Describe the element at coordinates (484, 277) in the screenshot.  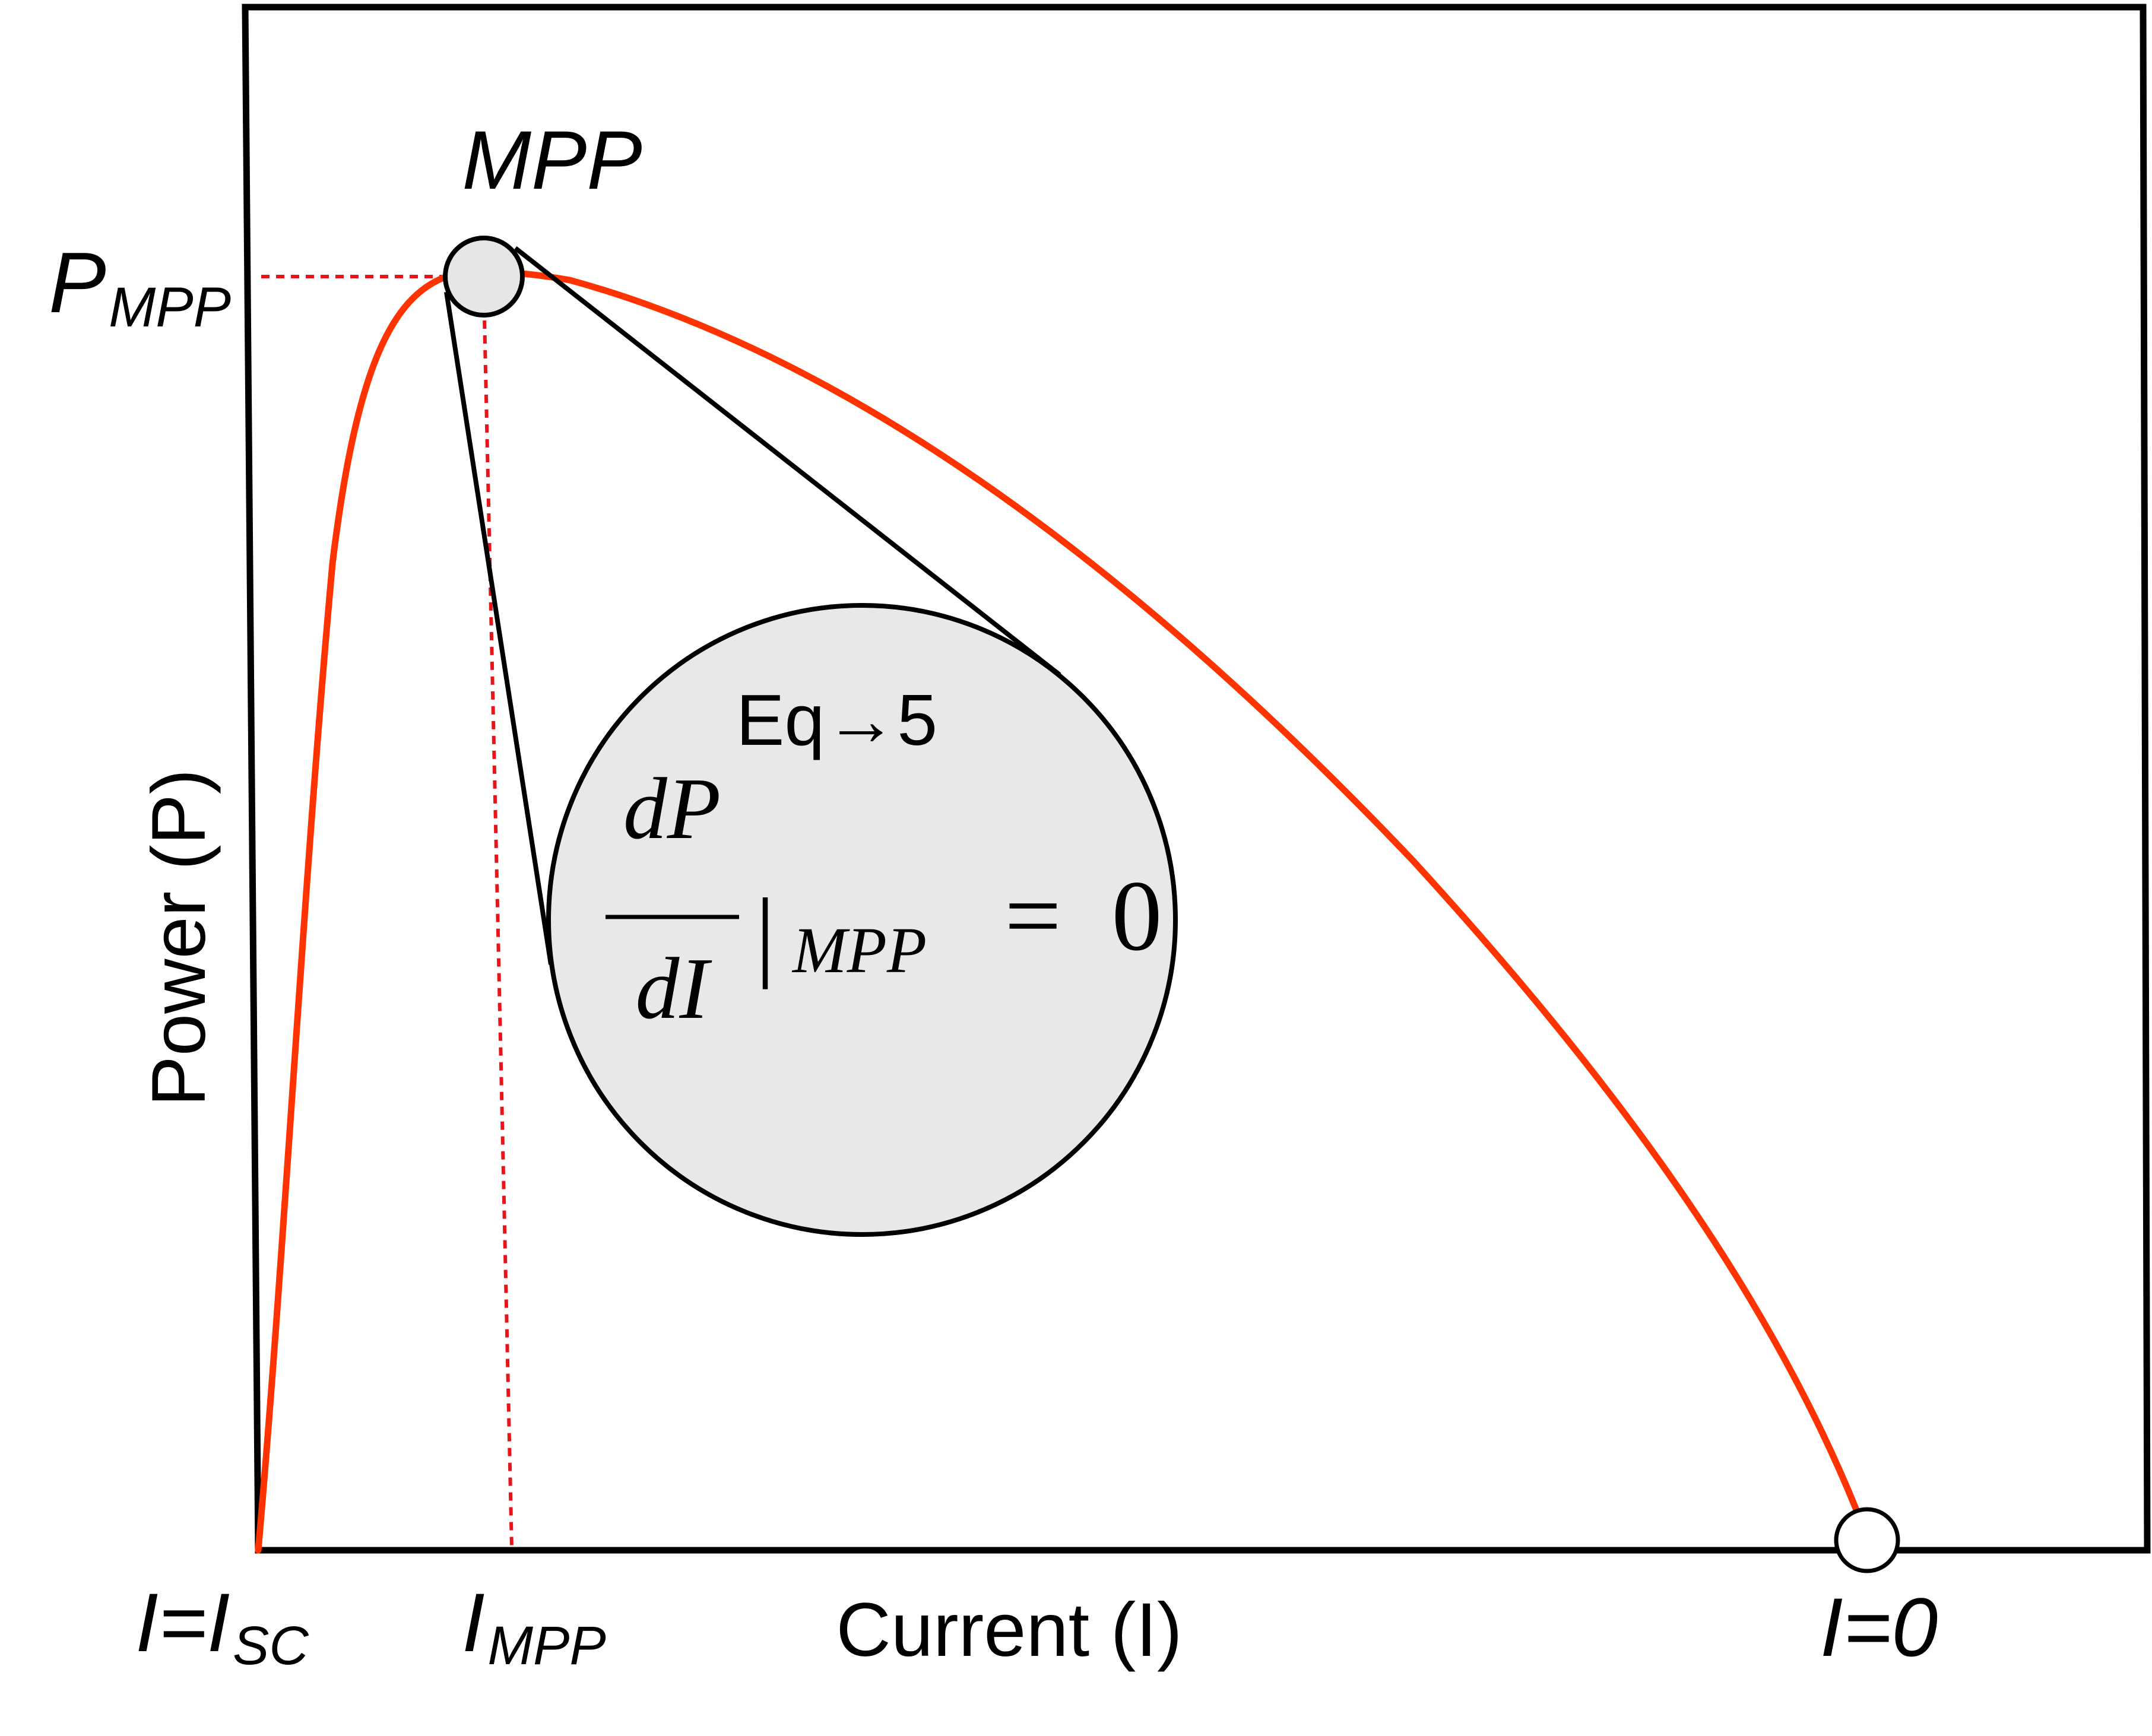
I see `mpp-point-marker` at that location.